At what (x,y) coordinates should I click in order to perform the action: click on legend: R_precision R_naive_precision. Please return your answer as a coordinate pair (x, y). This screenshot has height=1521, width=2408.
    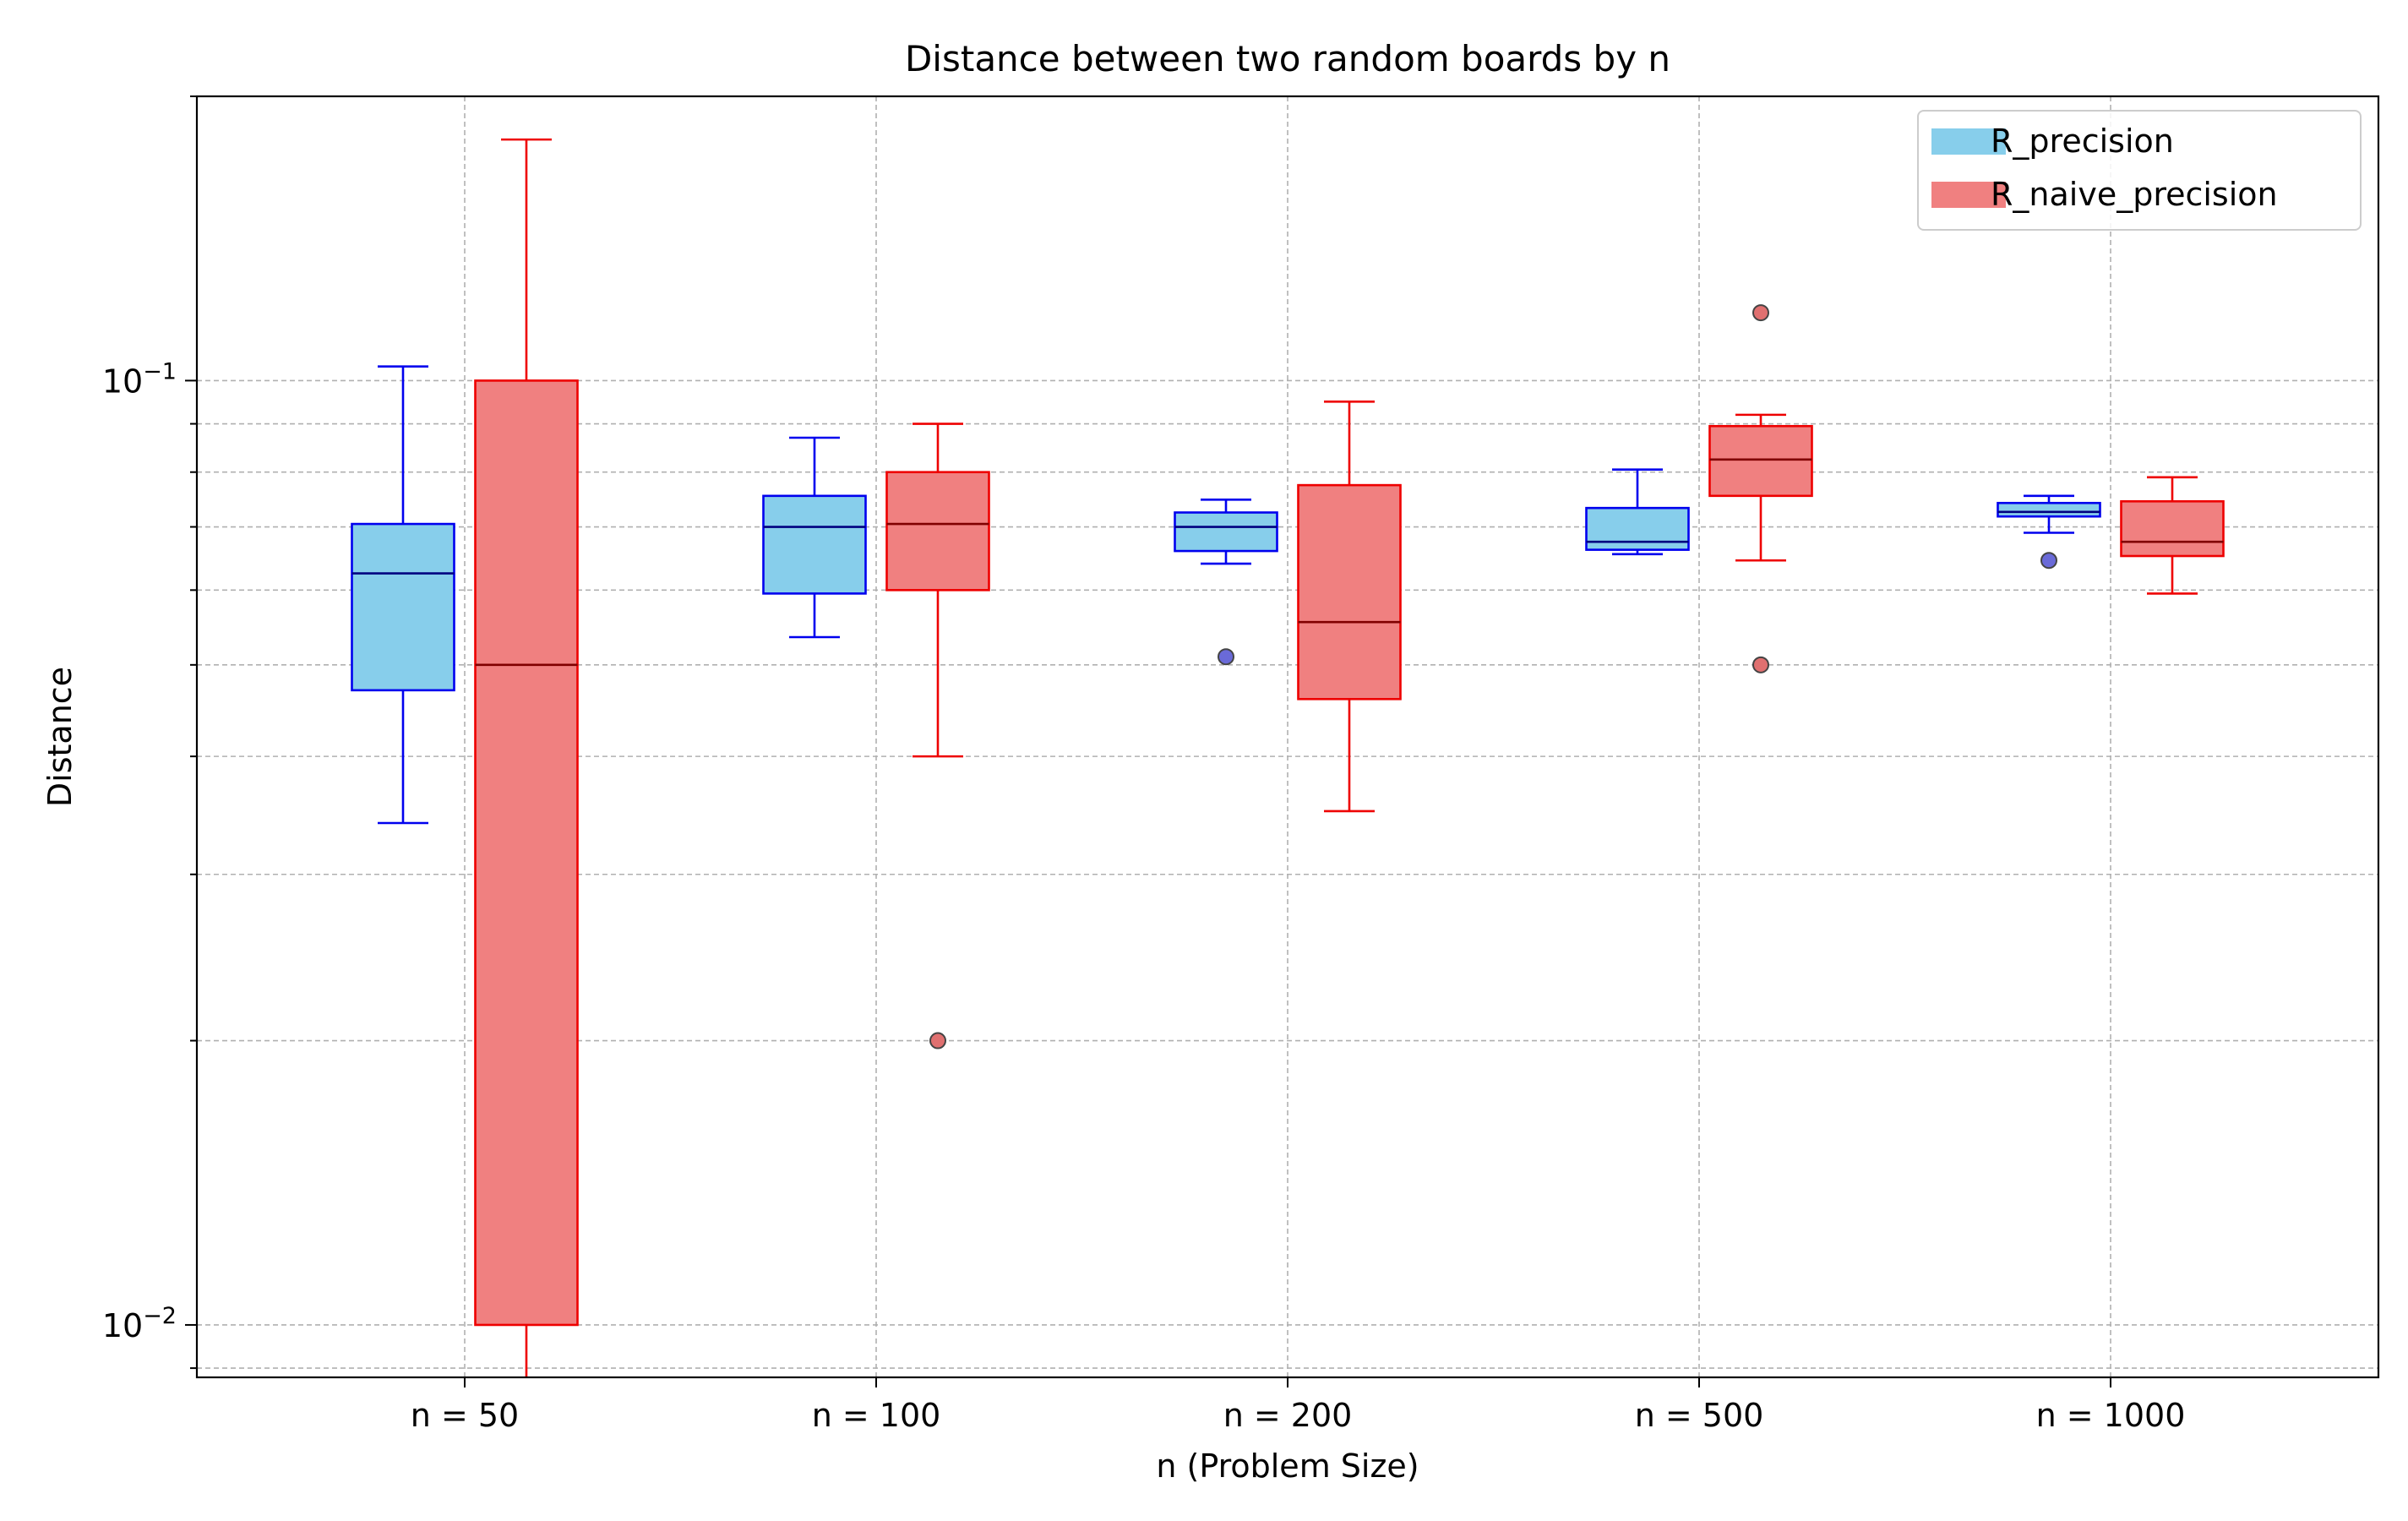
    Looking at the image, I should click on (2139, 170).